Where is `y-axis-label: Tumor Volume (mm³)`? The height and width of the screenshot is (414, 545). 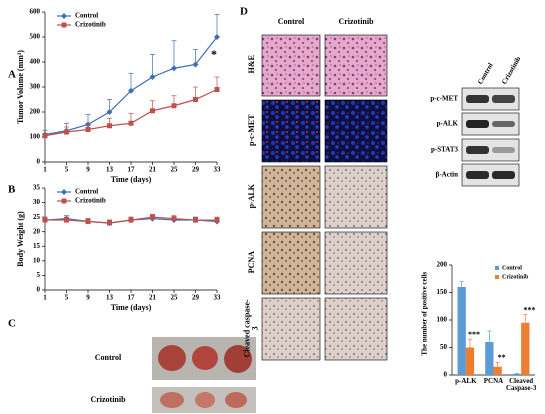
y-axis-label: Tumor Volume (mm³) is located at coordinates (20, 87).